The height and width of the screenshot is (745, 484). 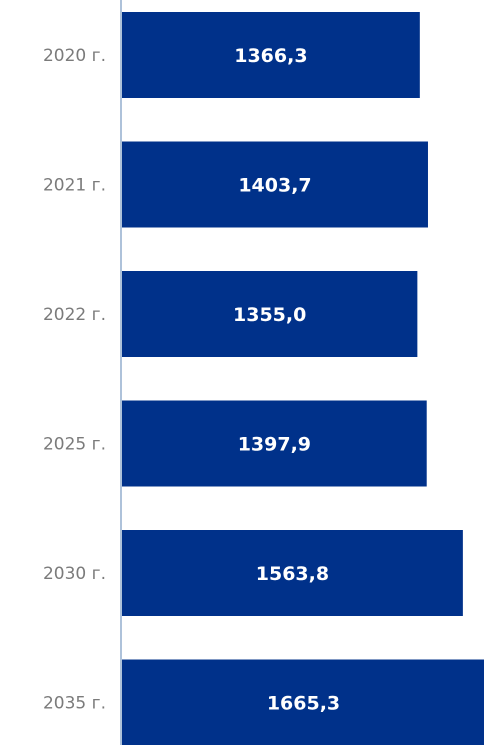 What do you see at coordinates (74, 315) in the screenshot?
I see `category-label-2: 2022 г.` at bounding box center [74, 315].